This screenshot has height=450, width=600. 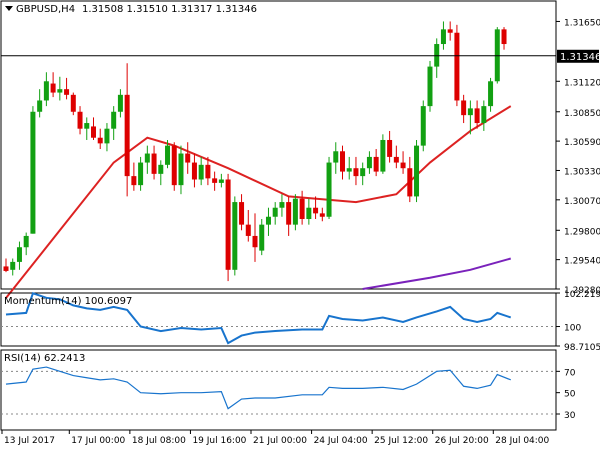 What do you see at coordinates (580, 57) in the screenshot?
I see `current-price-label: 1.31346` at bounding box center [580, 57].